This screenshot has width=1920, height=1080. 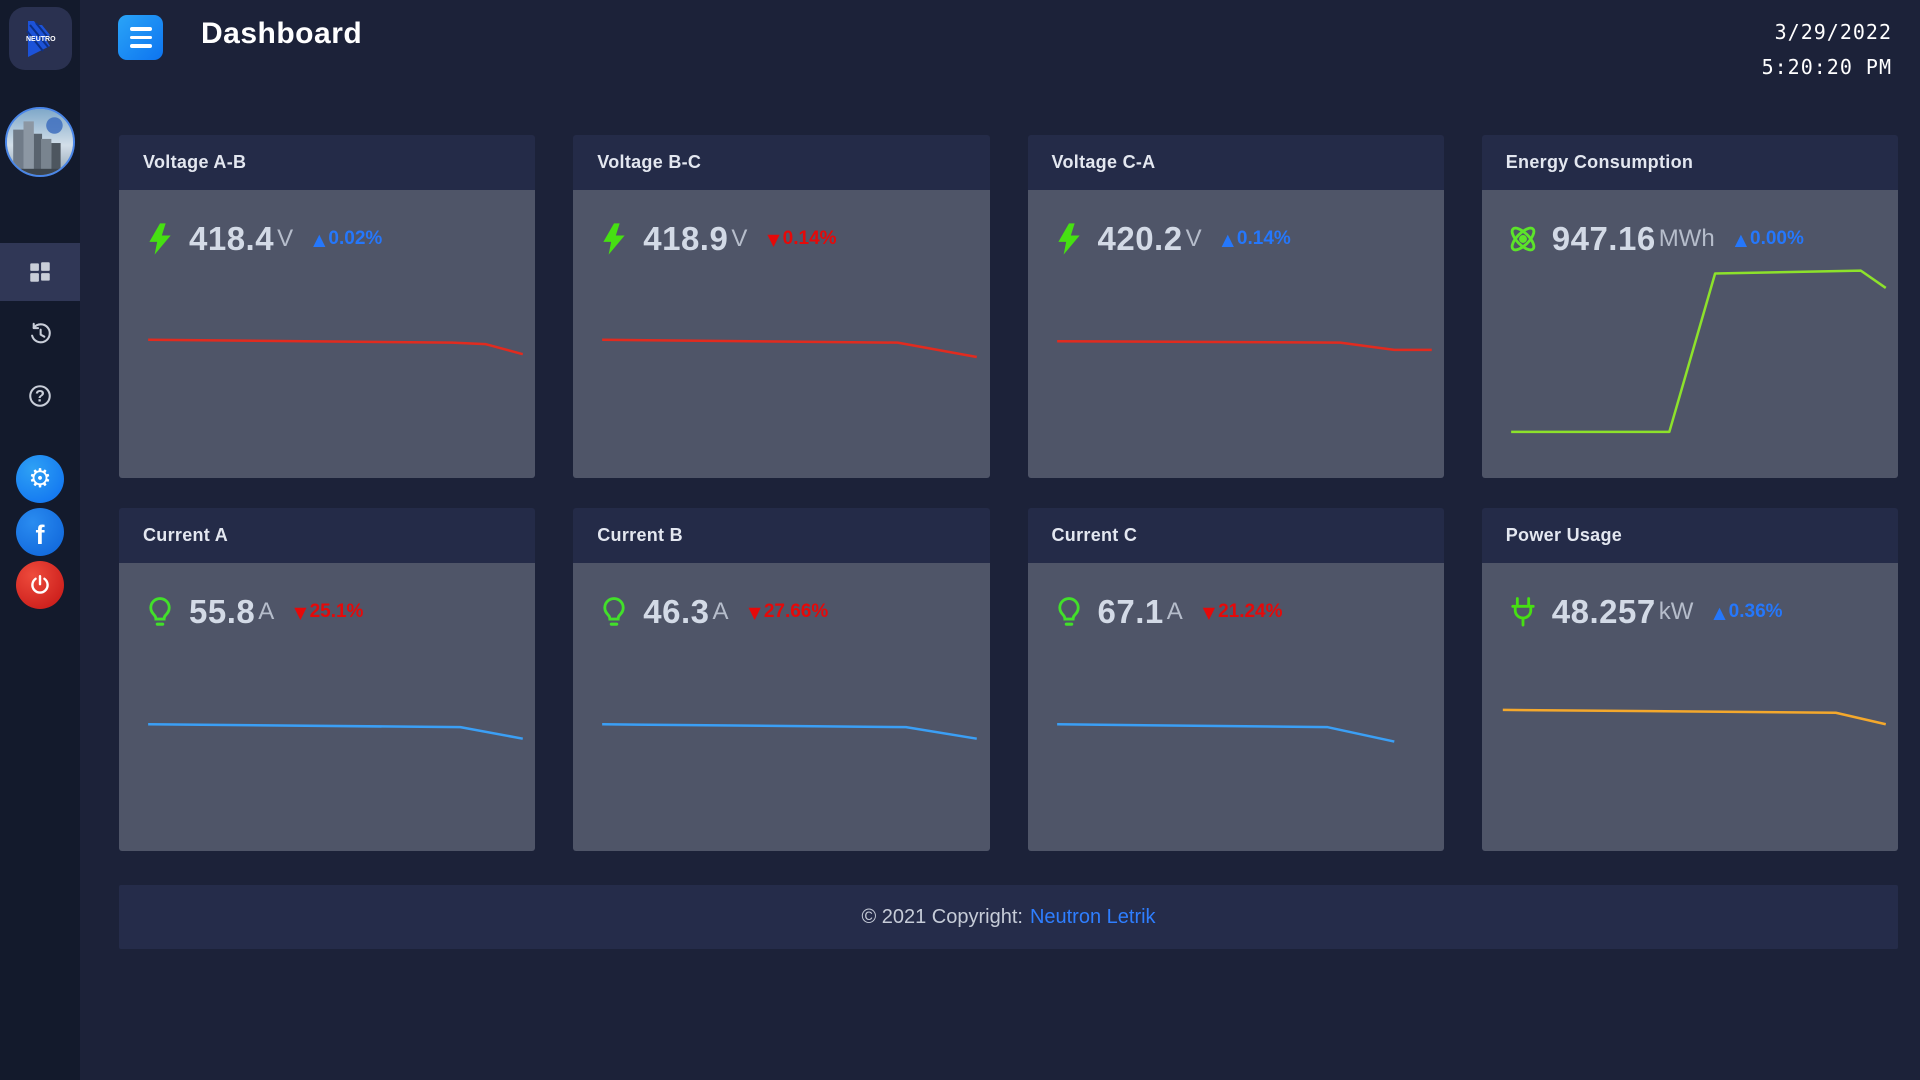 I want to click on power-icon, so click(x=40, y=584).